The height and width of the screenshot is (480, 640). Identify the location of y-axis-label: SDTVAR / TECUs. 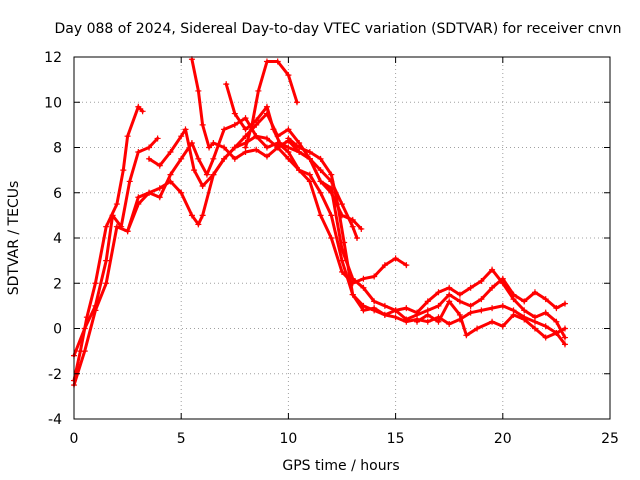
(14, 238).